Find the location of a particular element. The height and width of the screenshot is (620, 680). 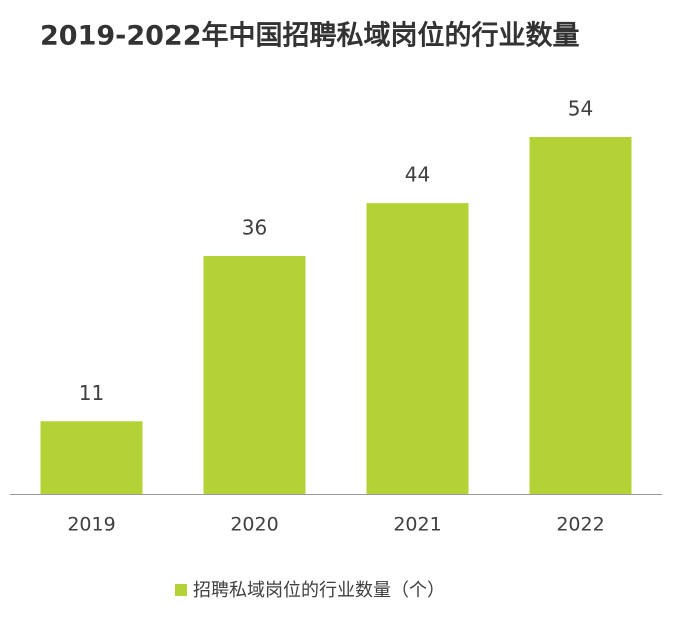

x-tick-label: 2022 is located at coordinates (580, 525).